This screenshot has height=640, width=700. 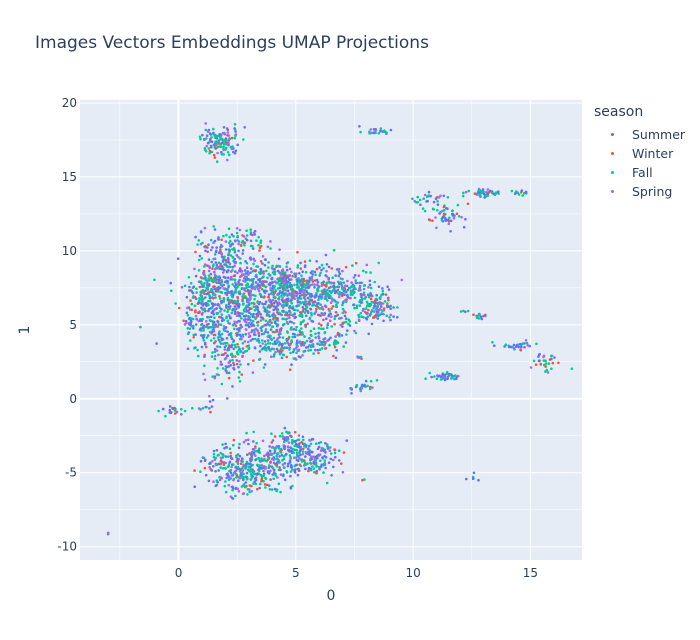 What do you see at coordinates (639, 153) in the screenshot?
I see `legend-item-winter: Winter` at bounding box center [639, 153].